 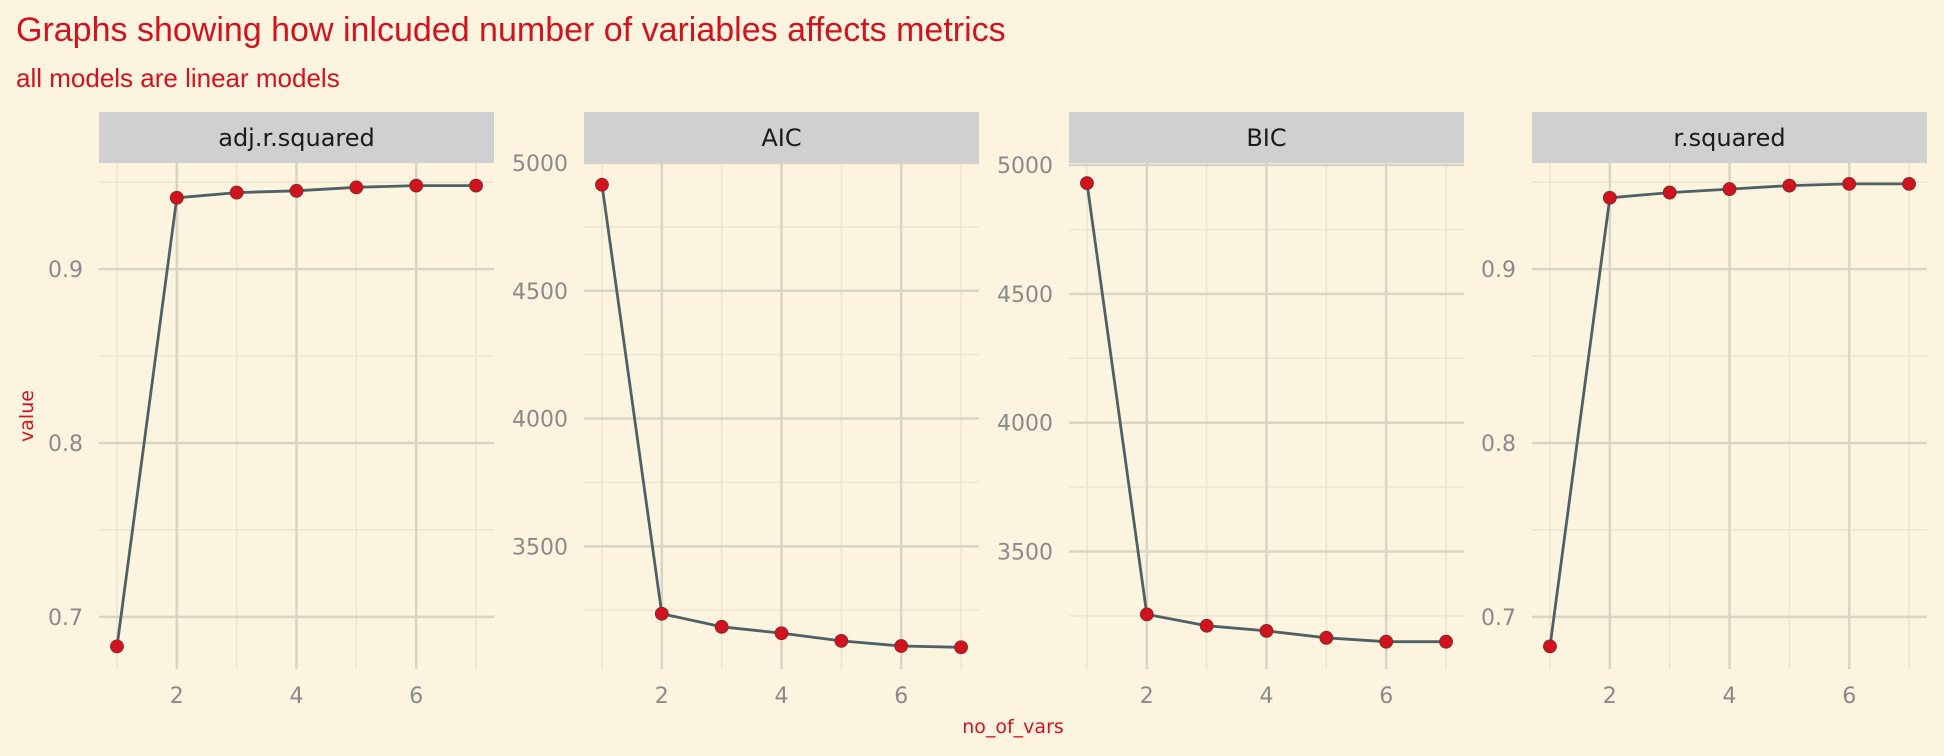 I want to click on facet-strip-label: adj.r.squared, so click(x=296, y=138).